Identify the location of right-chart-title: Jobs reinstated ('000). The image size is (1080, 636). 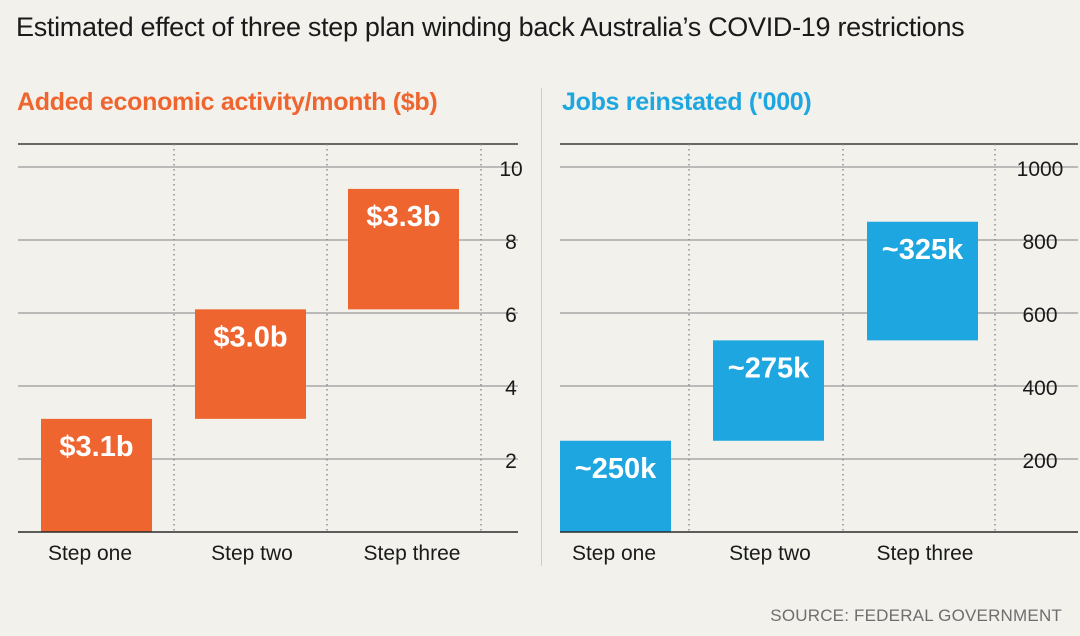
(687, 102).